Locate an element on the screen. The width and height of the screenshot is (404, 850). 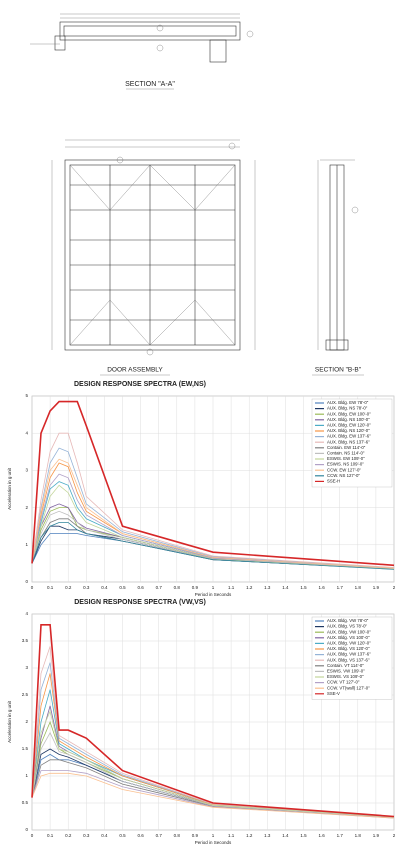
chart-title: DESIGN RESPONSE SPECTRA (EW,NS) is located at coordinates (140, 384).